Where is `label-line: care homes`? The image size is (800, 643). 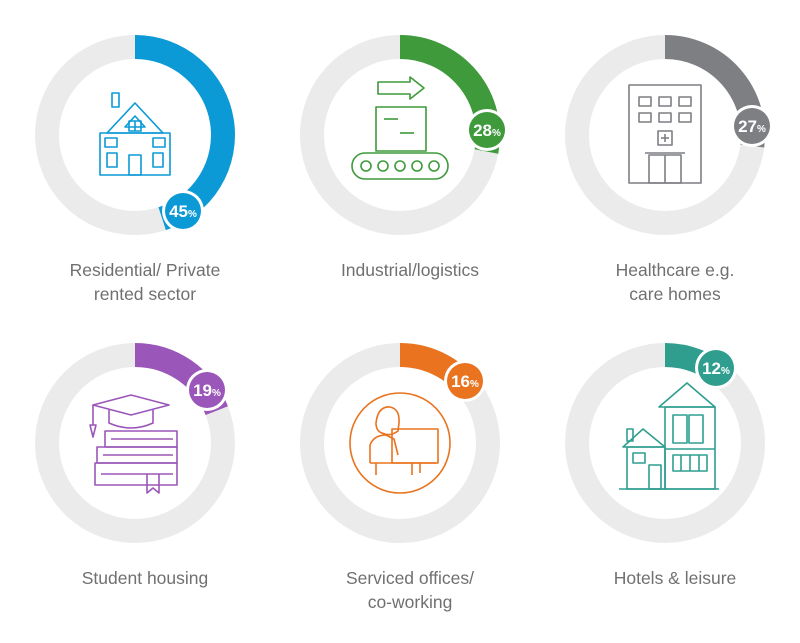 label-line: care homes is located at coordinates (675, 294).